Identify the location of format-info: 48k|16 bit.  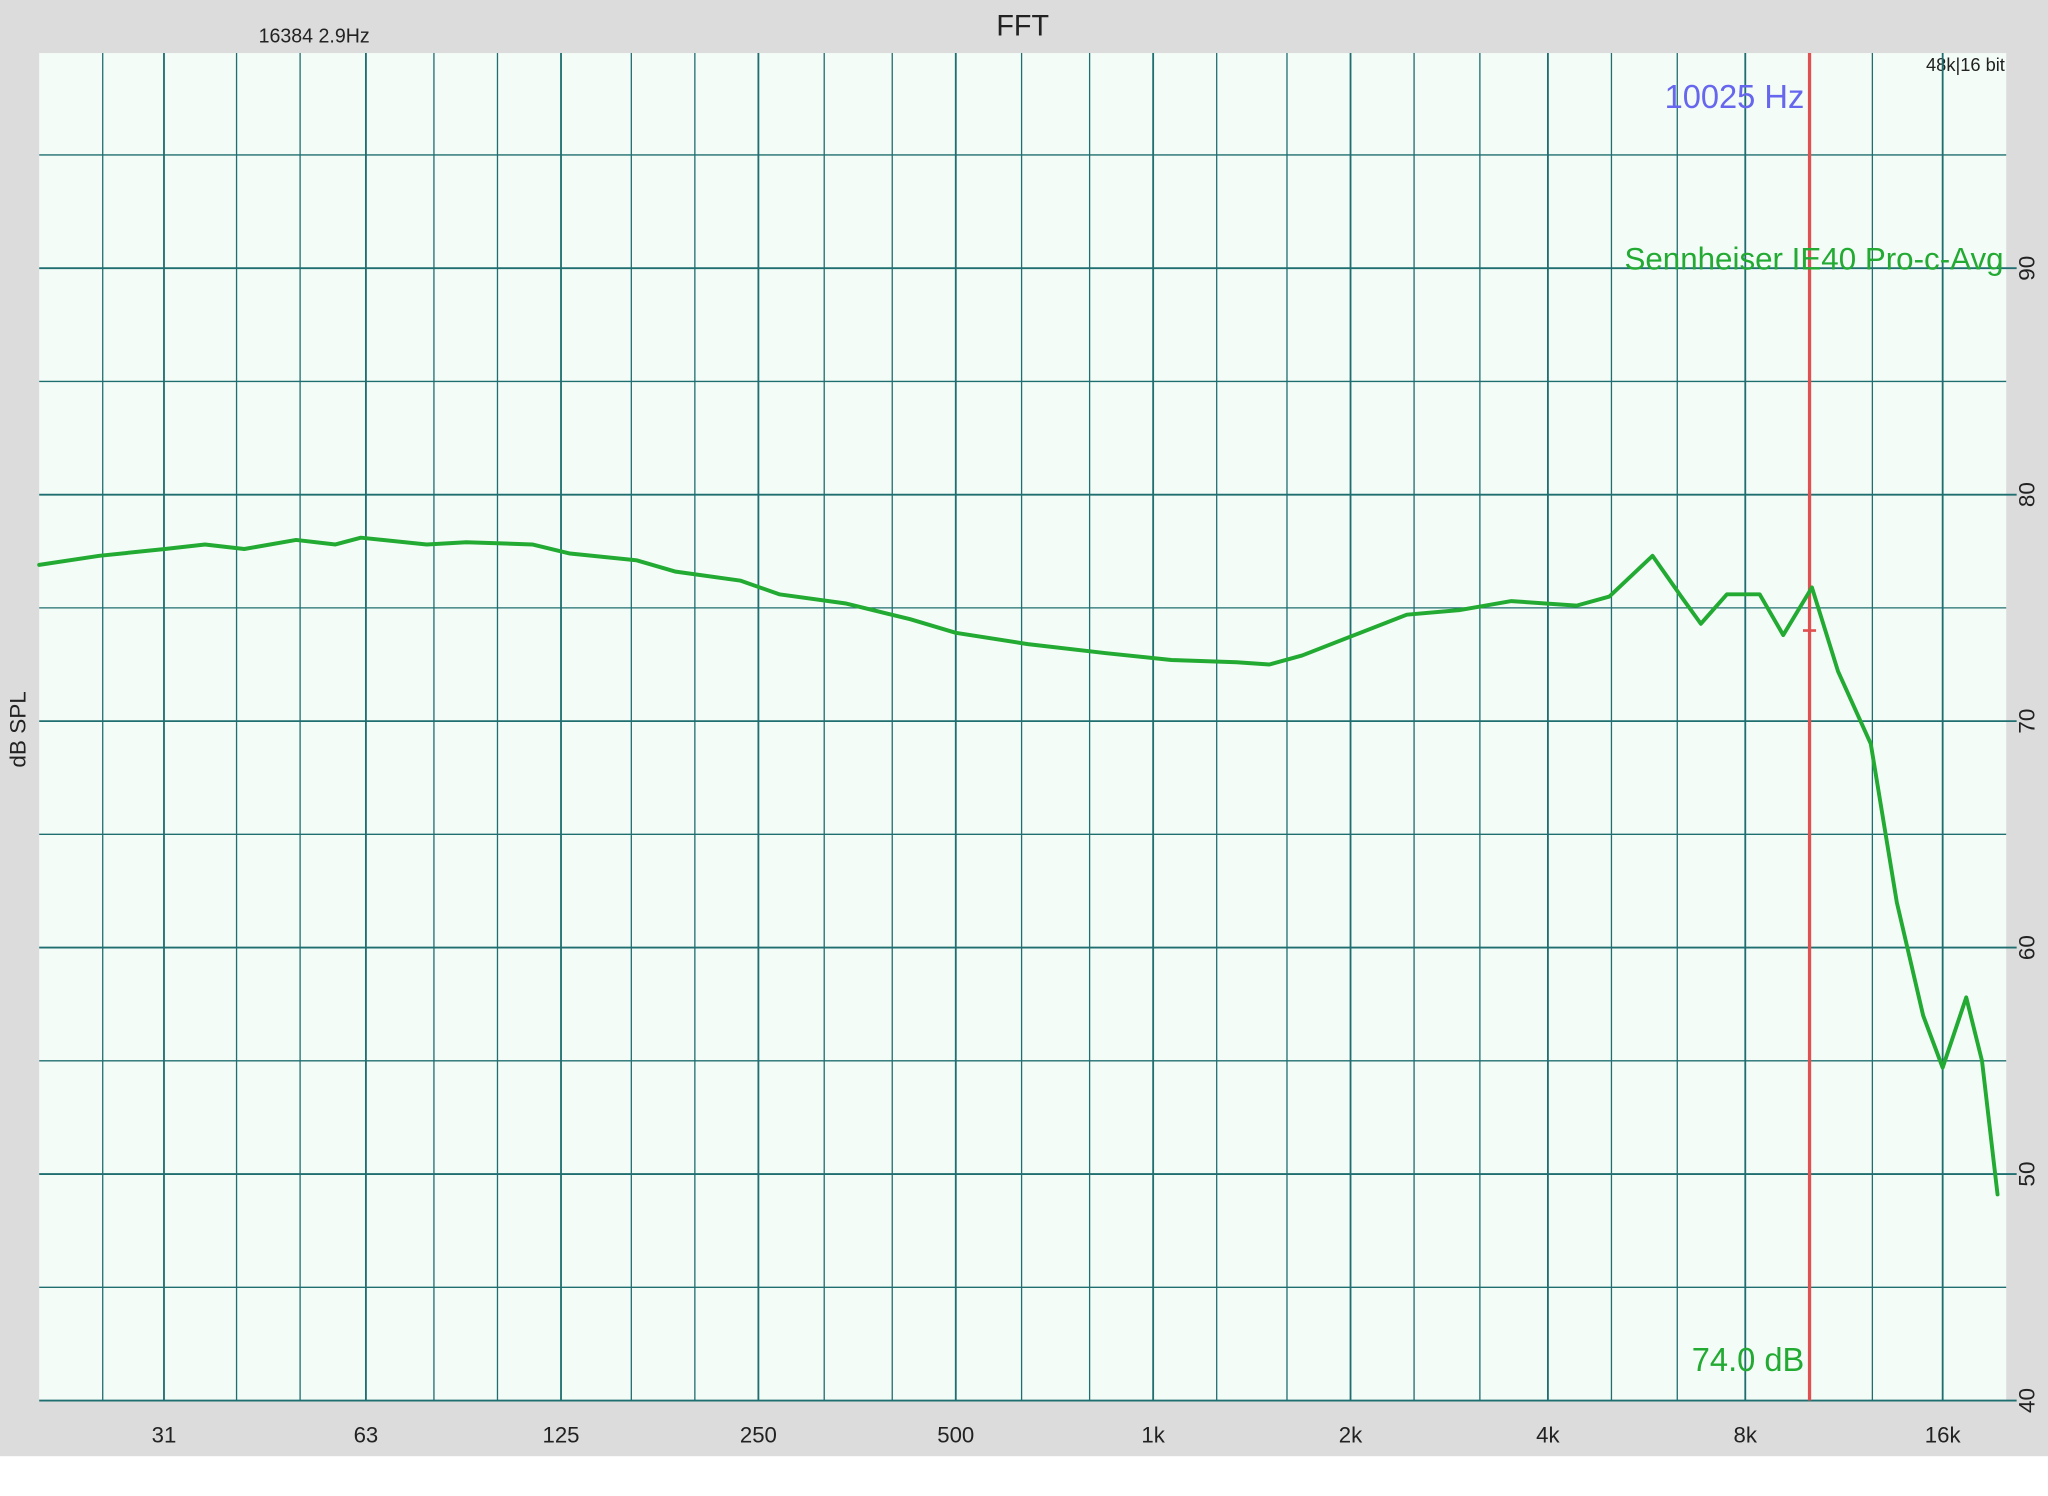
(1965, 64).